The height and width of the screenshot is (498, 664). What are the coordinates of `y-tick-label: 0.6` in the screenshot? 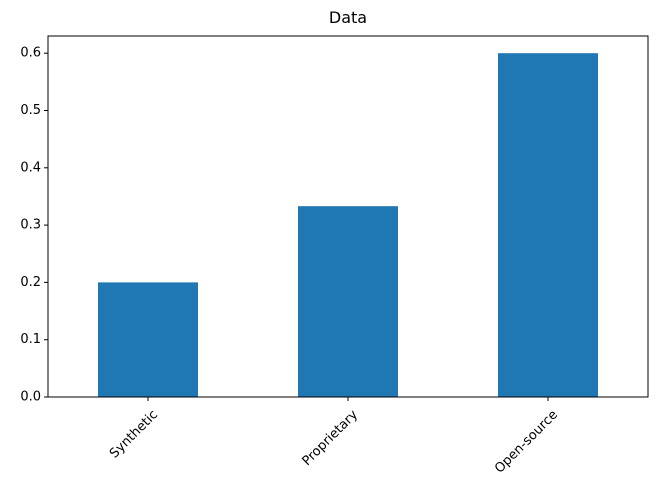 It's located at (30, 53).